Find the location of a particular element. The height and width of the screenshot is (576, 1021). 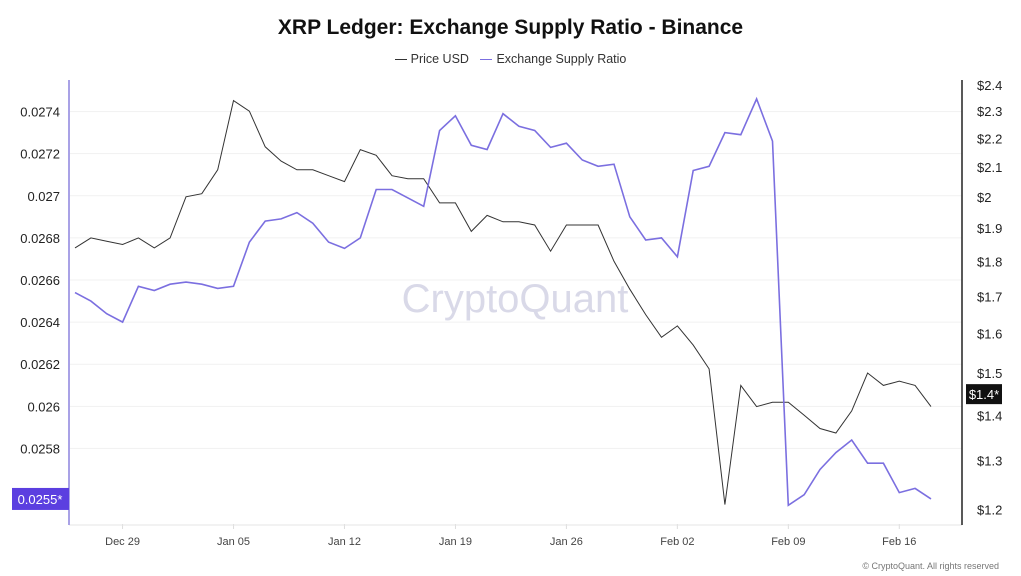

right-axis-tick: $1.4 is located at coordinates (989, 415).